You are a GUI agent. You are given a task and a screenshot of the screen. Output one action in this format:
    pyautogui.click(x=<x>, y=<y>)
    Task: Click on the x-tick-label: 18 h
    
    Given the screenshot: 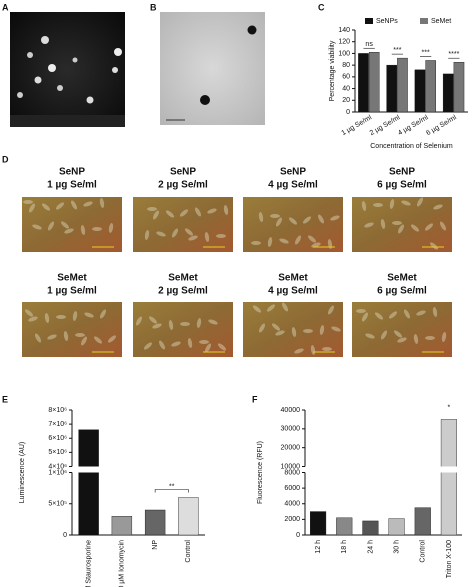 What is the action you would take?
    pyautogui.click(x=344, y=547)
    